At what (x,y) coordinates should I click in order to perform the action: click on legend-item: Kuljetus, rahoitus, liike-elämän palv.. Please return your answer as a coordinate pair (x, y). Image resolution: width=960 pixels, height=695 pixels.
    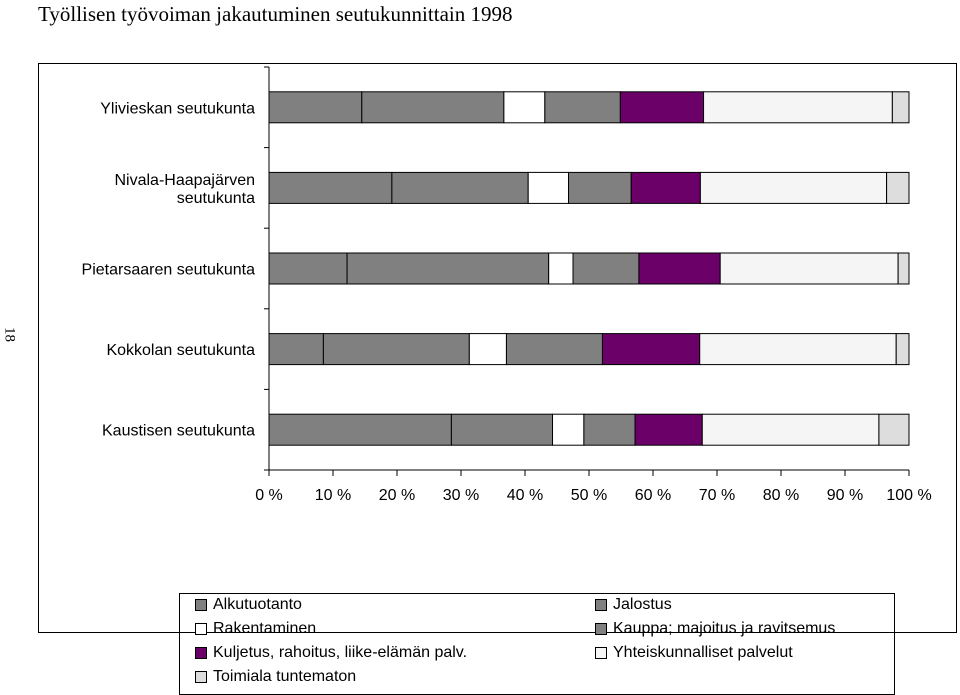
    Looking at the image, I should click on (331, 653).